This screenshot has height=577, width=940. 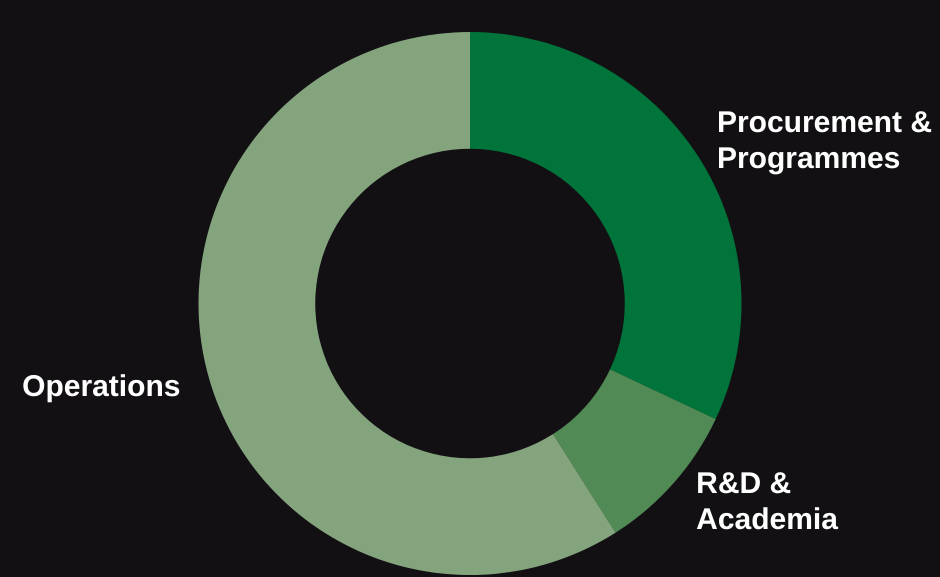 What do you see at coordinates (824, 141) in the screenshot?
I see `slice-label: Procurement & Programmes` at bounding box center [824, 141].